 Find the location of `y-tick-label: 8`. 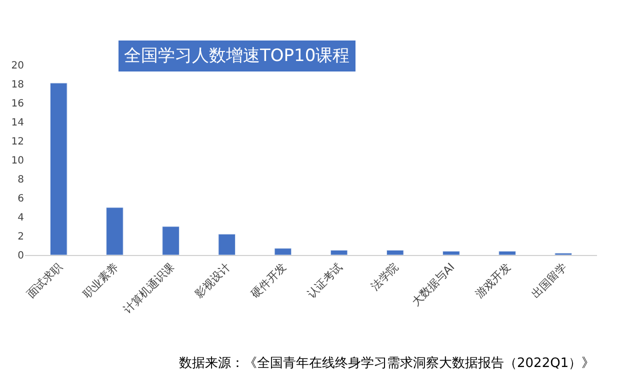

y-tick-label: 8 is located at coordinates (21, 180).